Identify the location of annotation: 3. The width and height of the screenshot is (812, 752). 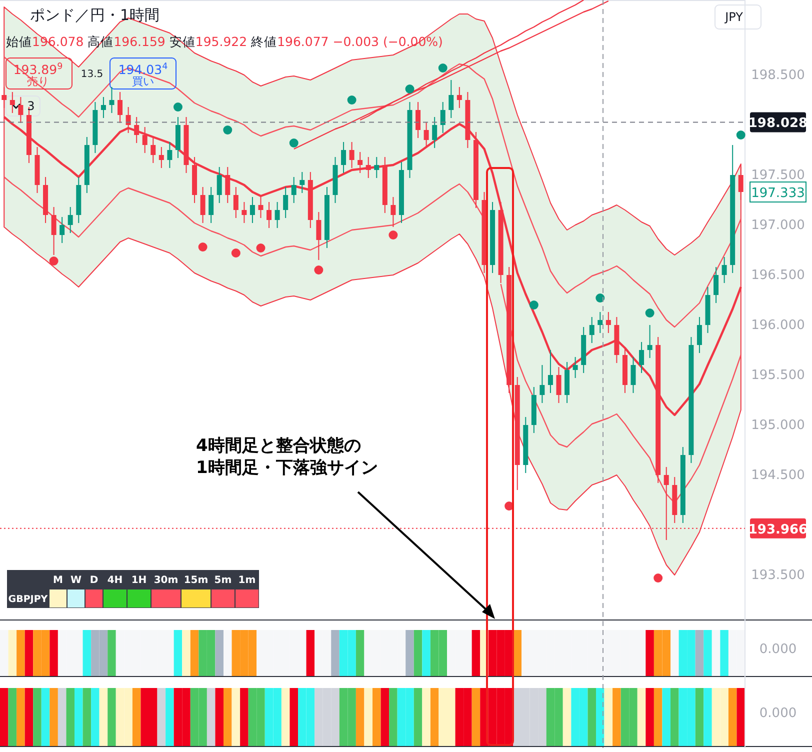
(31, 106).